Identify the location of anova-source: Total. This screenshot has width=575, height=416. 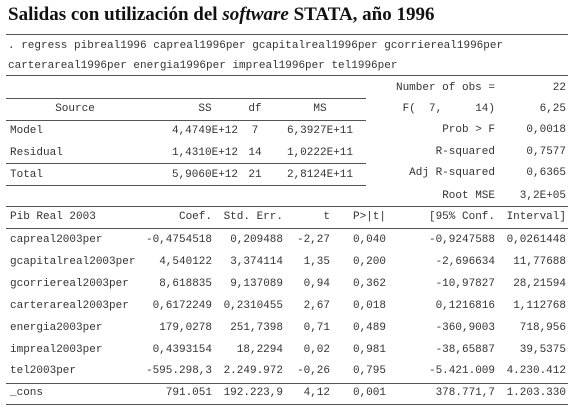
(27, 175).